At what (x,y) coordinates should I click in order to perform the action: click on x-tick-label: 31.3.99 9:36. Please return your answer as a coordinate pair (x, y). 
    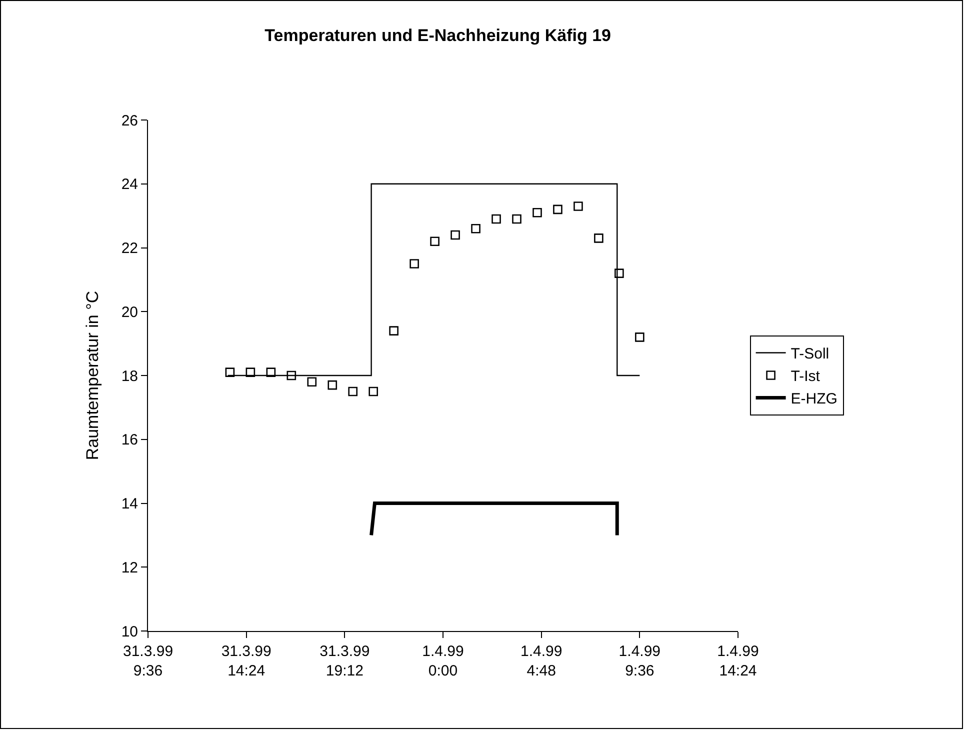
    Looking at the image, I should click on (148, 661).